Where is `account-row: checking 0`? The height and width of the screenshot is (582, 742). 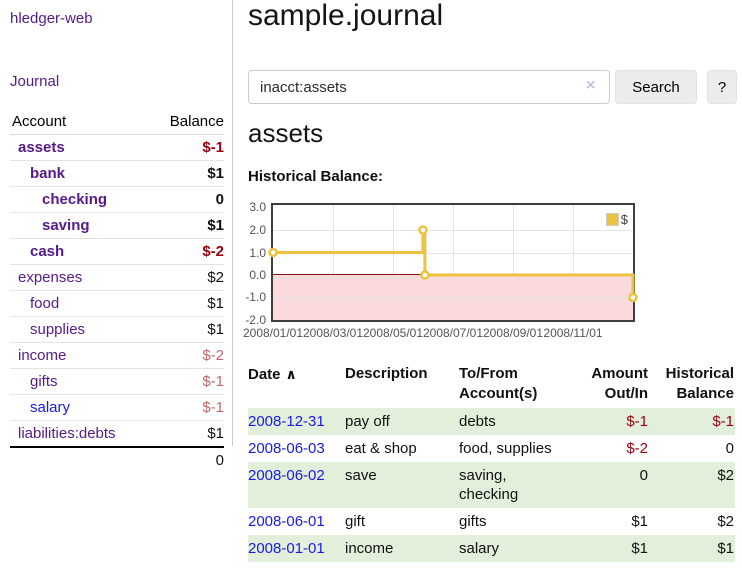
account-row: checking 0 is located at coordinates (117, 199).